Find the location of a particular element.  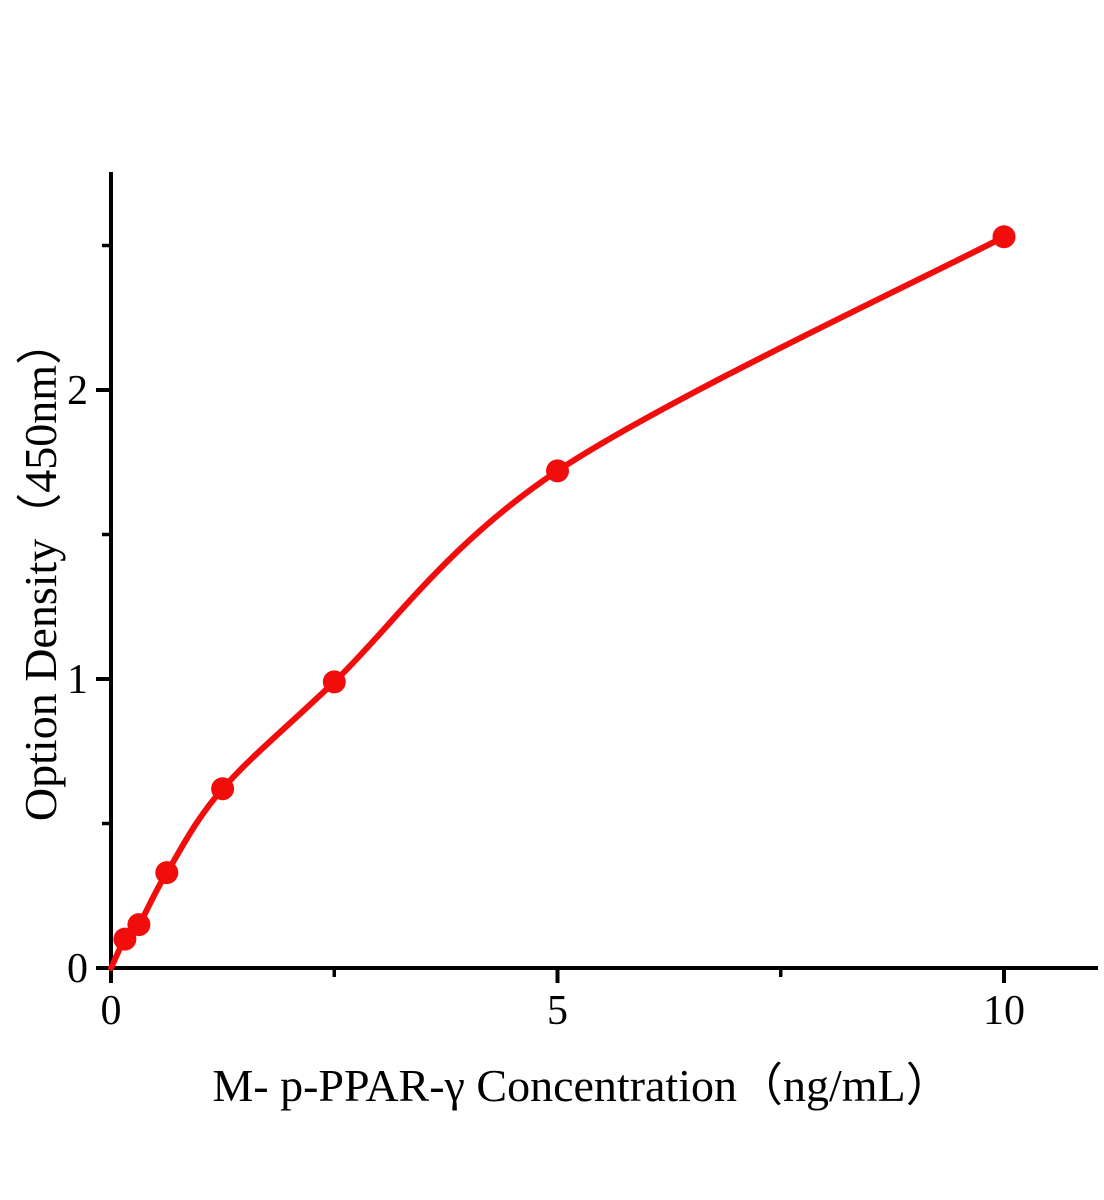

y-tick-label: 1 is located at coordinates (77, 680).